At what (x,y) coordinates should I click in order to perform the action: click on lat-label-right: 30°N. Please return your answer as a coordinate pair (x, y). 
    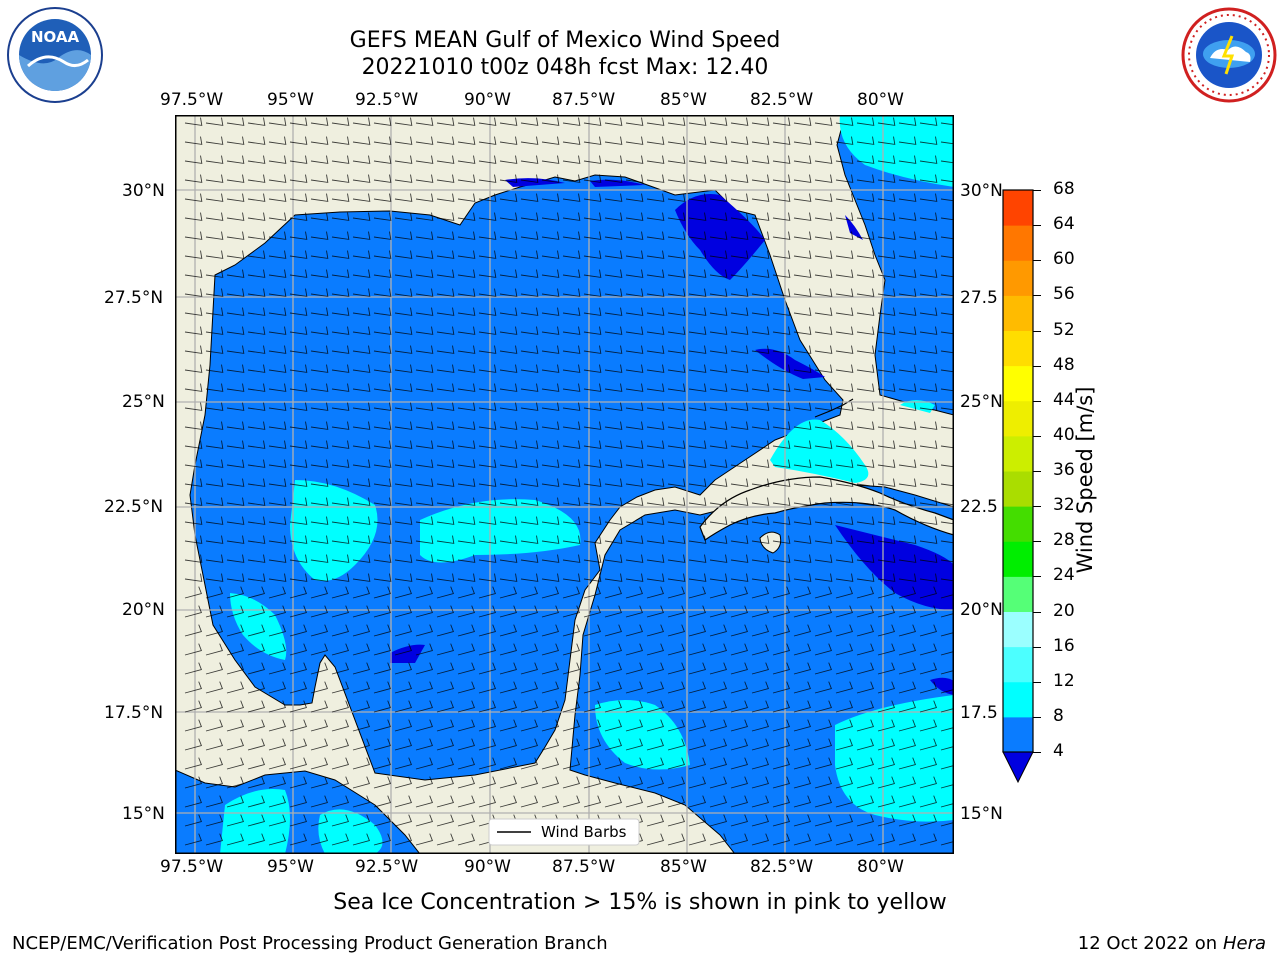
    Looking at the image, I should click on (981, 191).